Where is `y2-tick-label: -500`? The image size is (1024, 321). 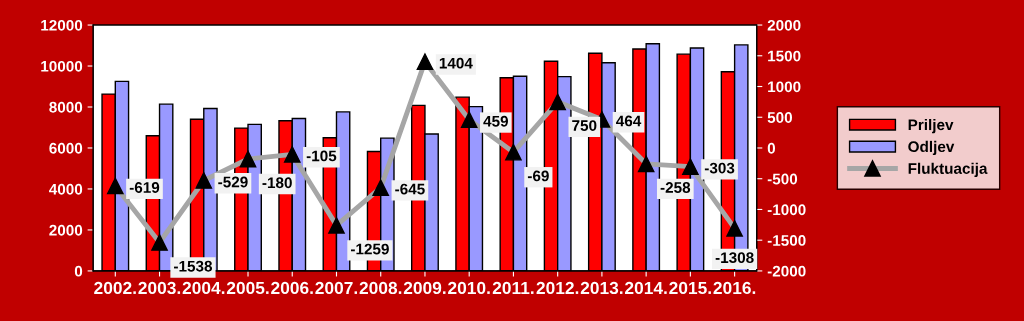 y2-tick-label: -500 is located at coordinates (782, 179).